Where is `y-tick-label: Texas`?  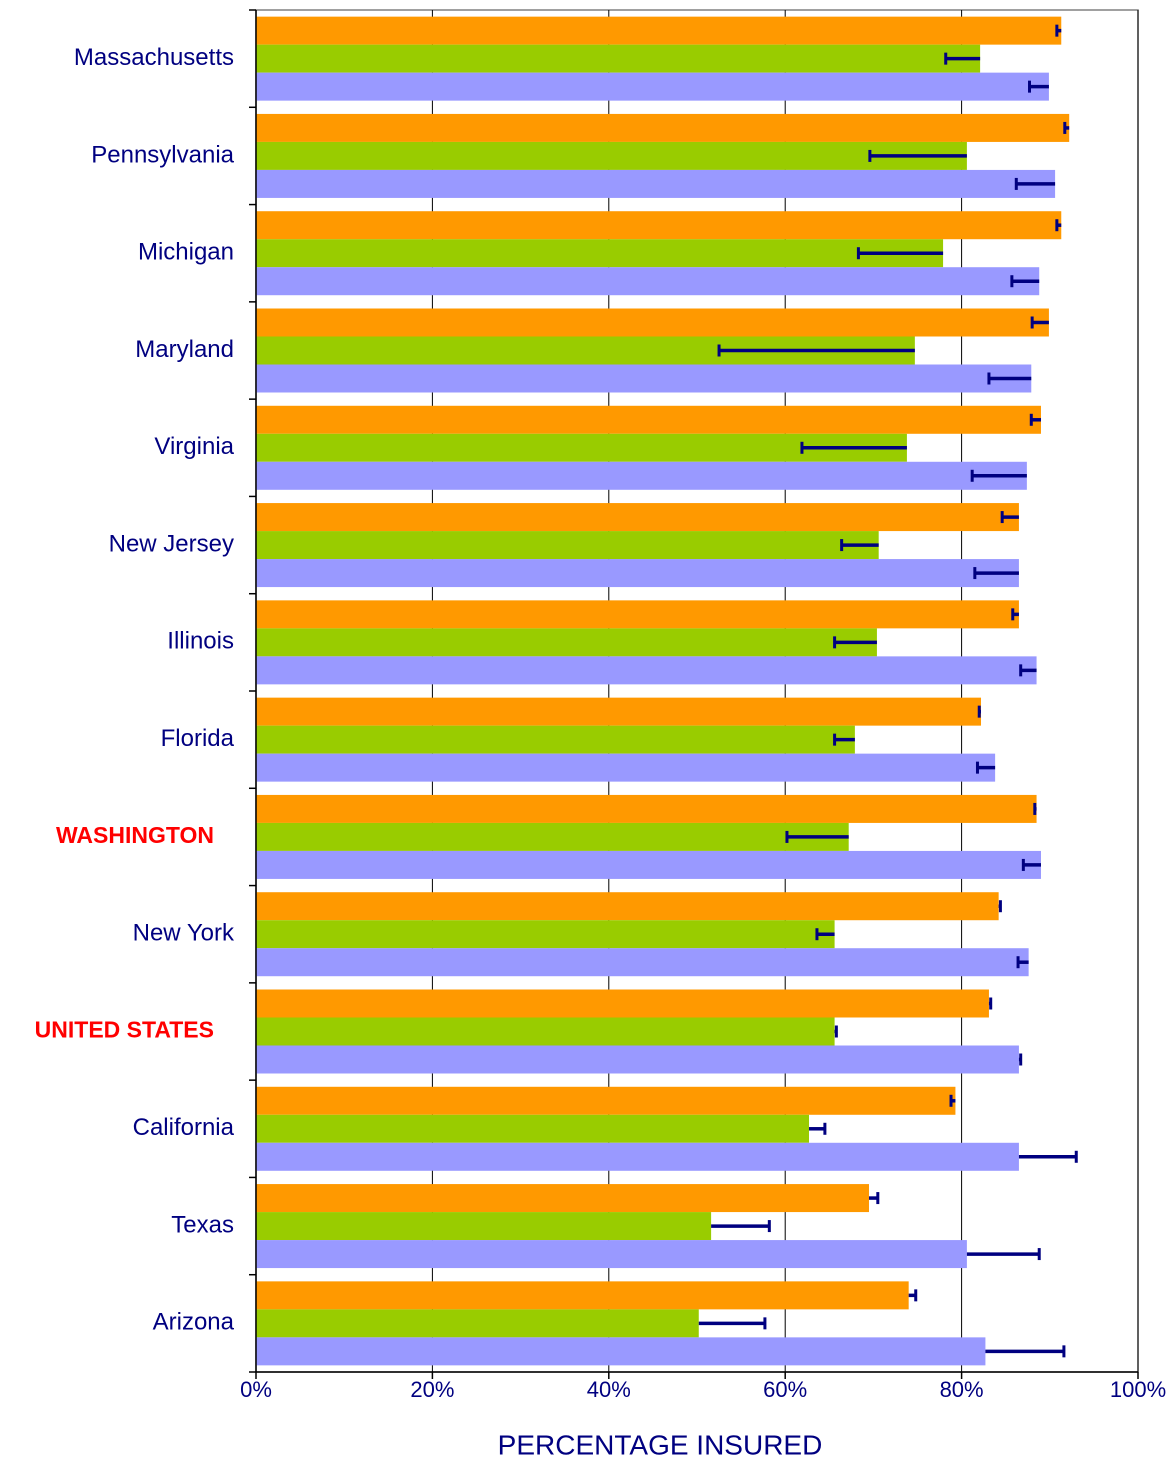 y-tick-label: Texas is located at coordinates (202, 1224).